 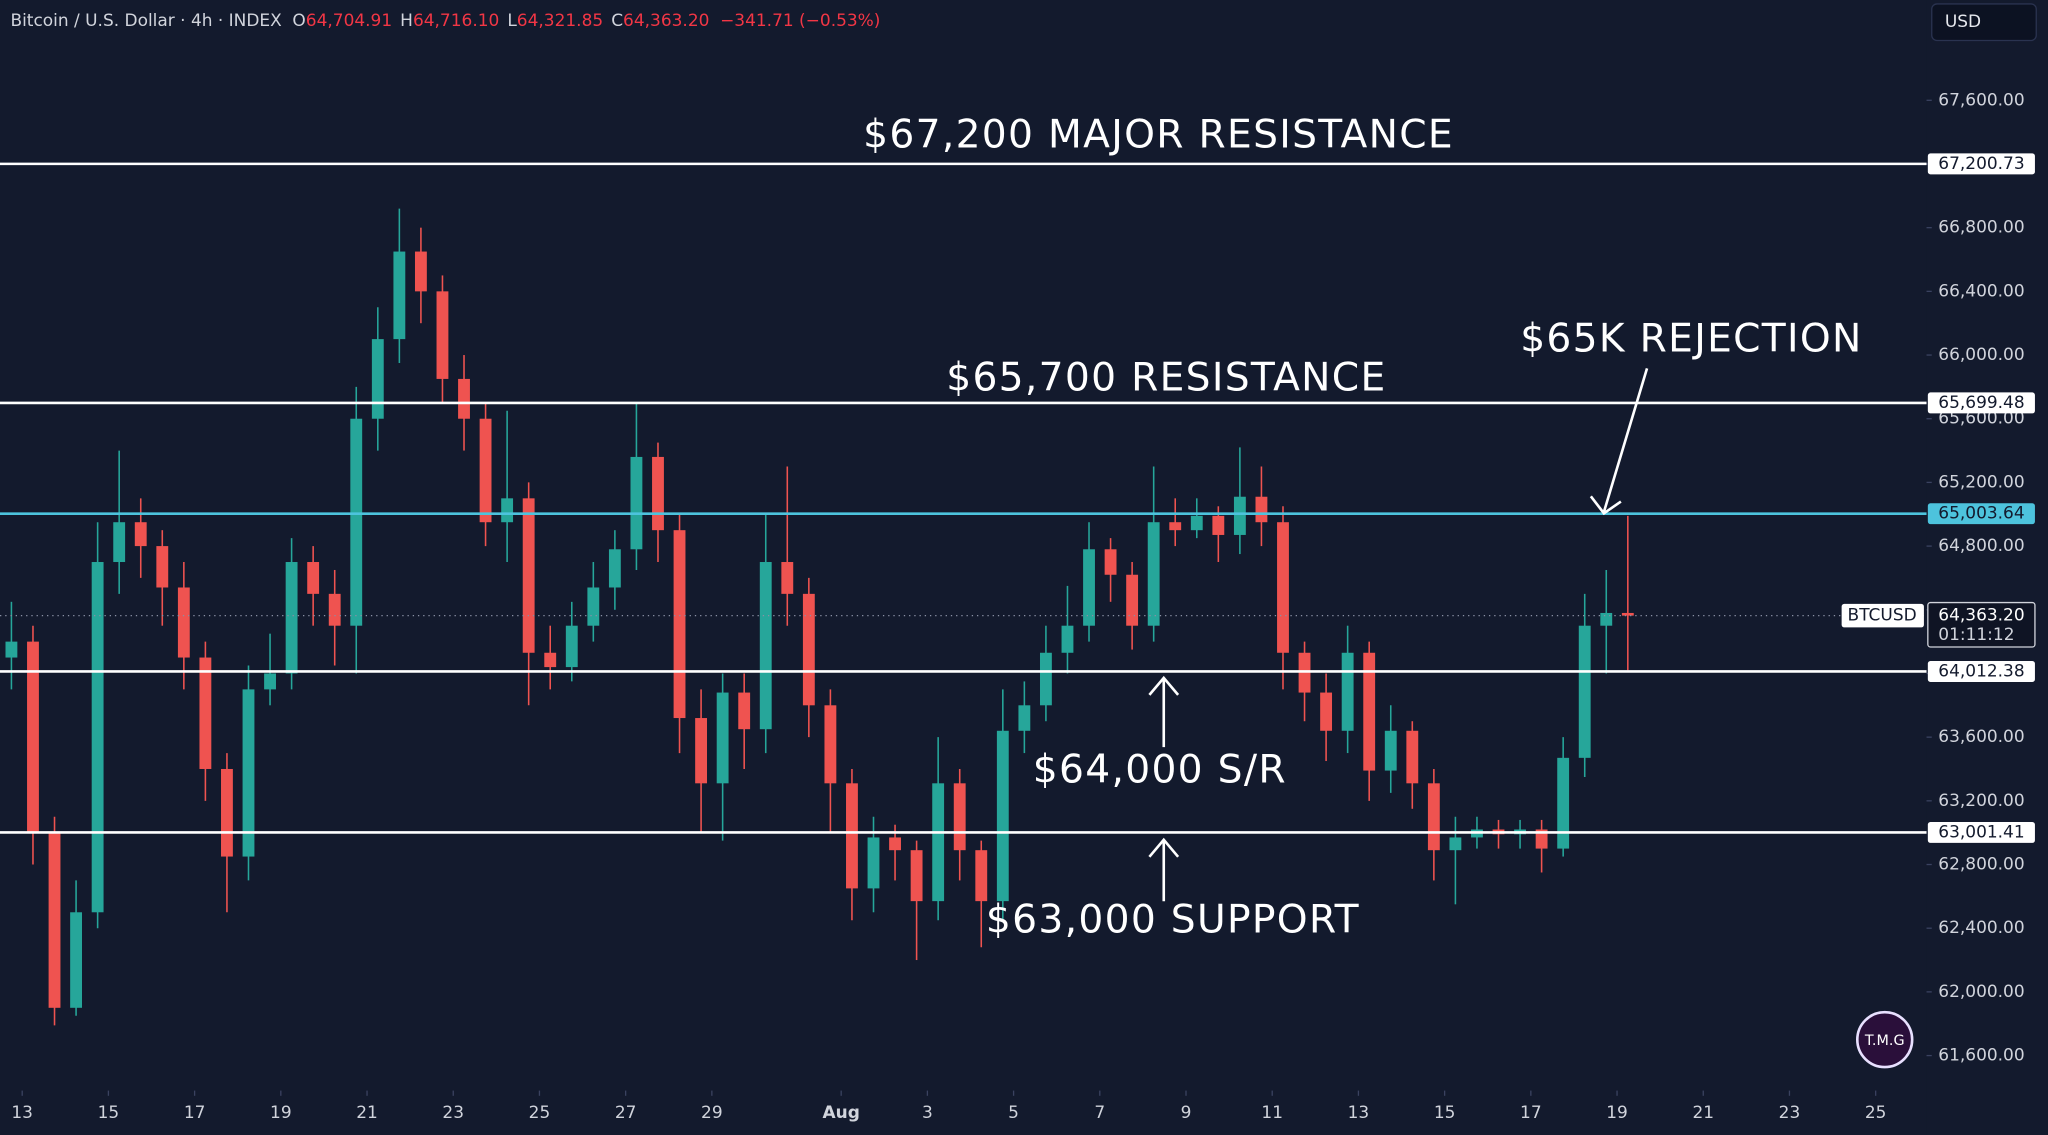 I want to click on annotation: $63,000 SUPPORT, so click(x=1173, y=920).